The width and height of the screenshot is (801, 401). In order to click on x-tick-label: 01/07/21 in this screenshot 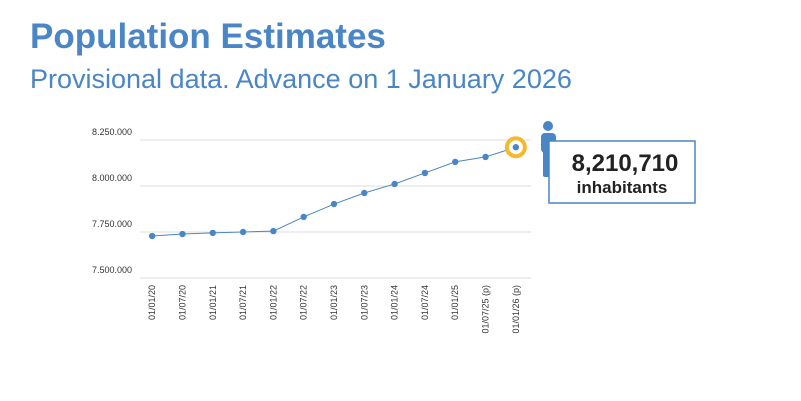, I will do `click(243, 302)`.